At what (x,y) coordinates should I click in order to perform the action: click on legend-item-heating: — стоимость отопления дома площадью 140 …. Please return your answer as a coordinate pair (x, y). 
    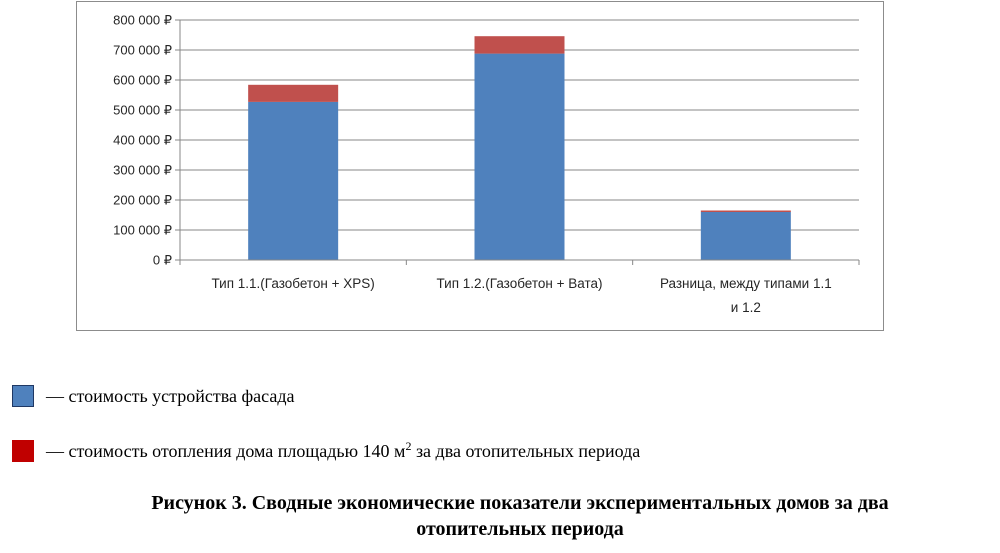
    Looking at the image, I should click on (326, 450).